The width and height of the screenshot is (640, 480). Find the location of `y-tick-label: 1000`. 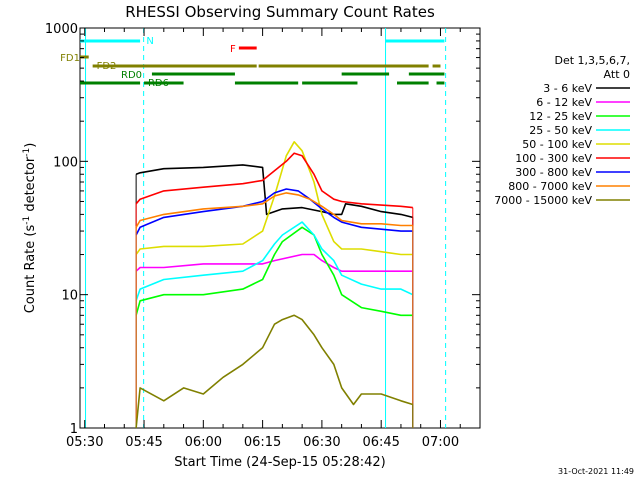

y-tick-label: 1000 is located at coordinates (61, 29).